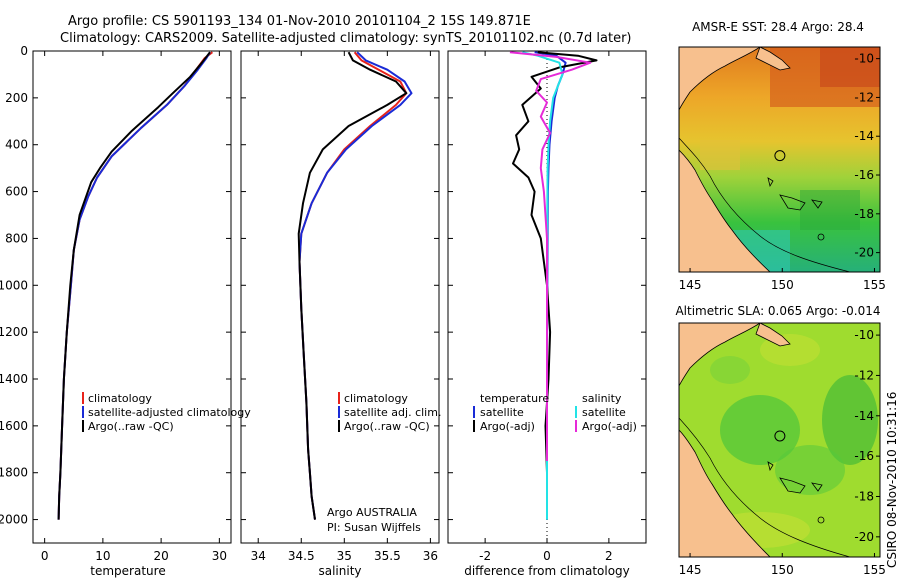 The width and height of the screenshot is (900, 580). I want to click on sla-map-frame, so click(779, 440).